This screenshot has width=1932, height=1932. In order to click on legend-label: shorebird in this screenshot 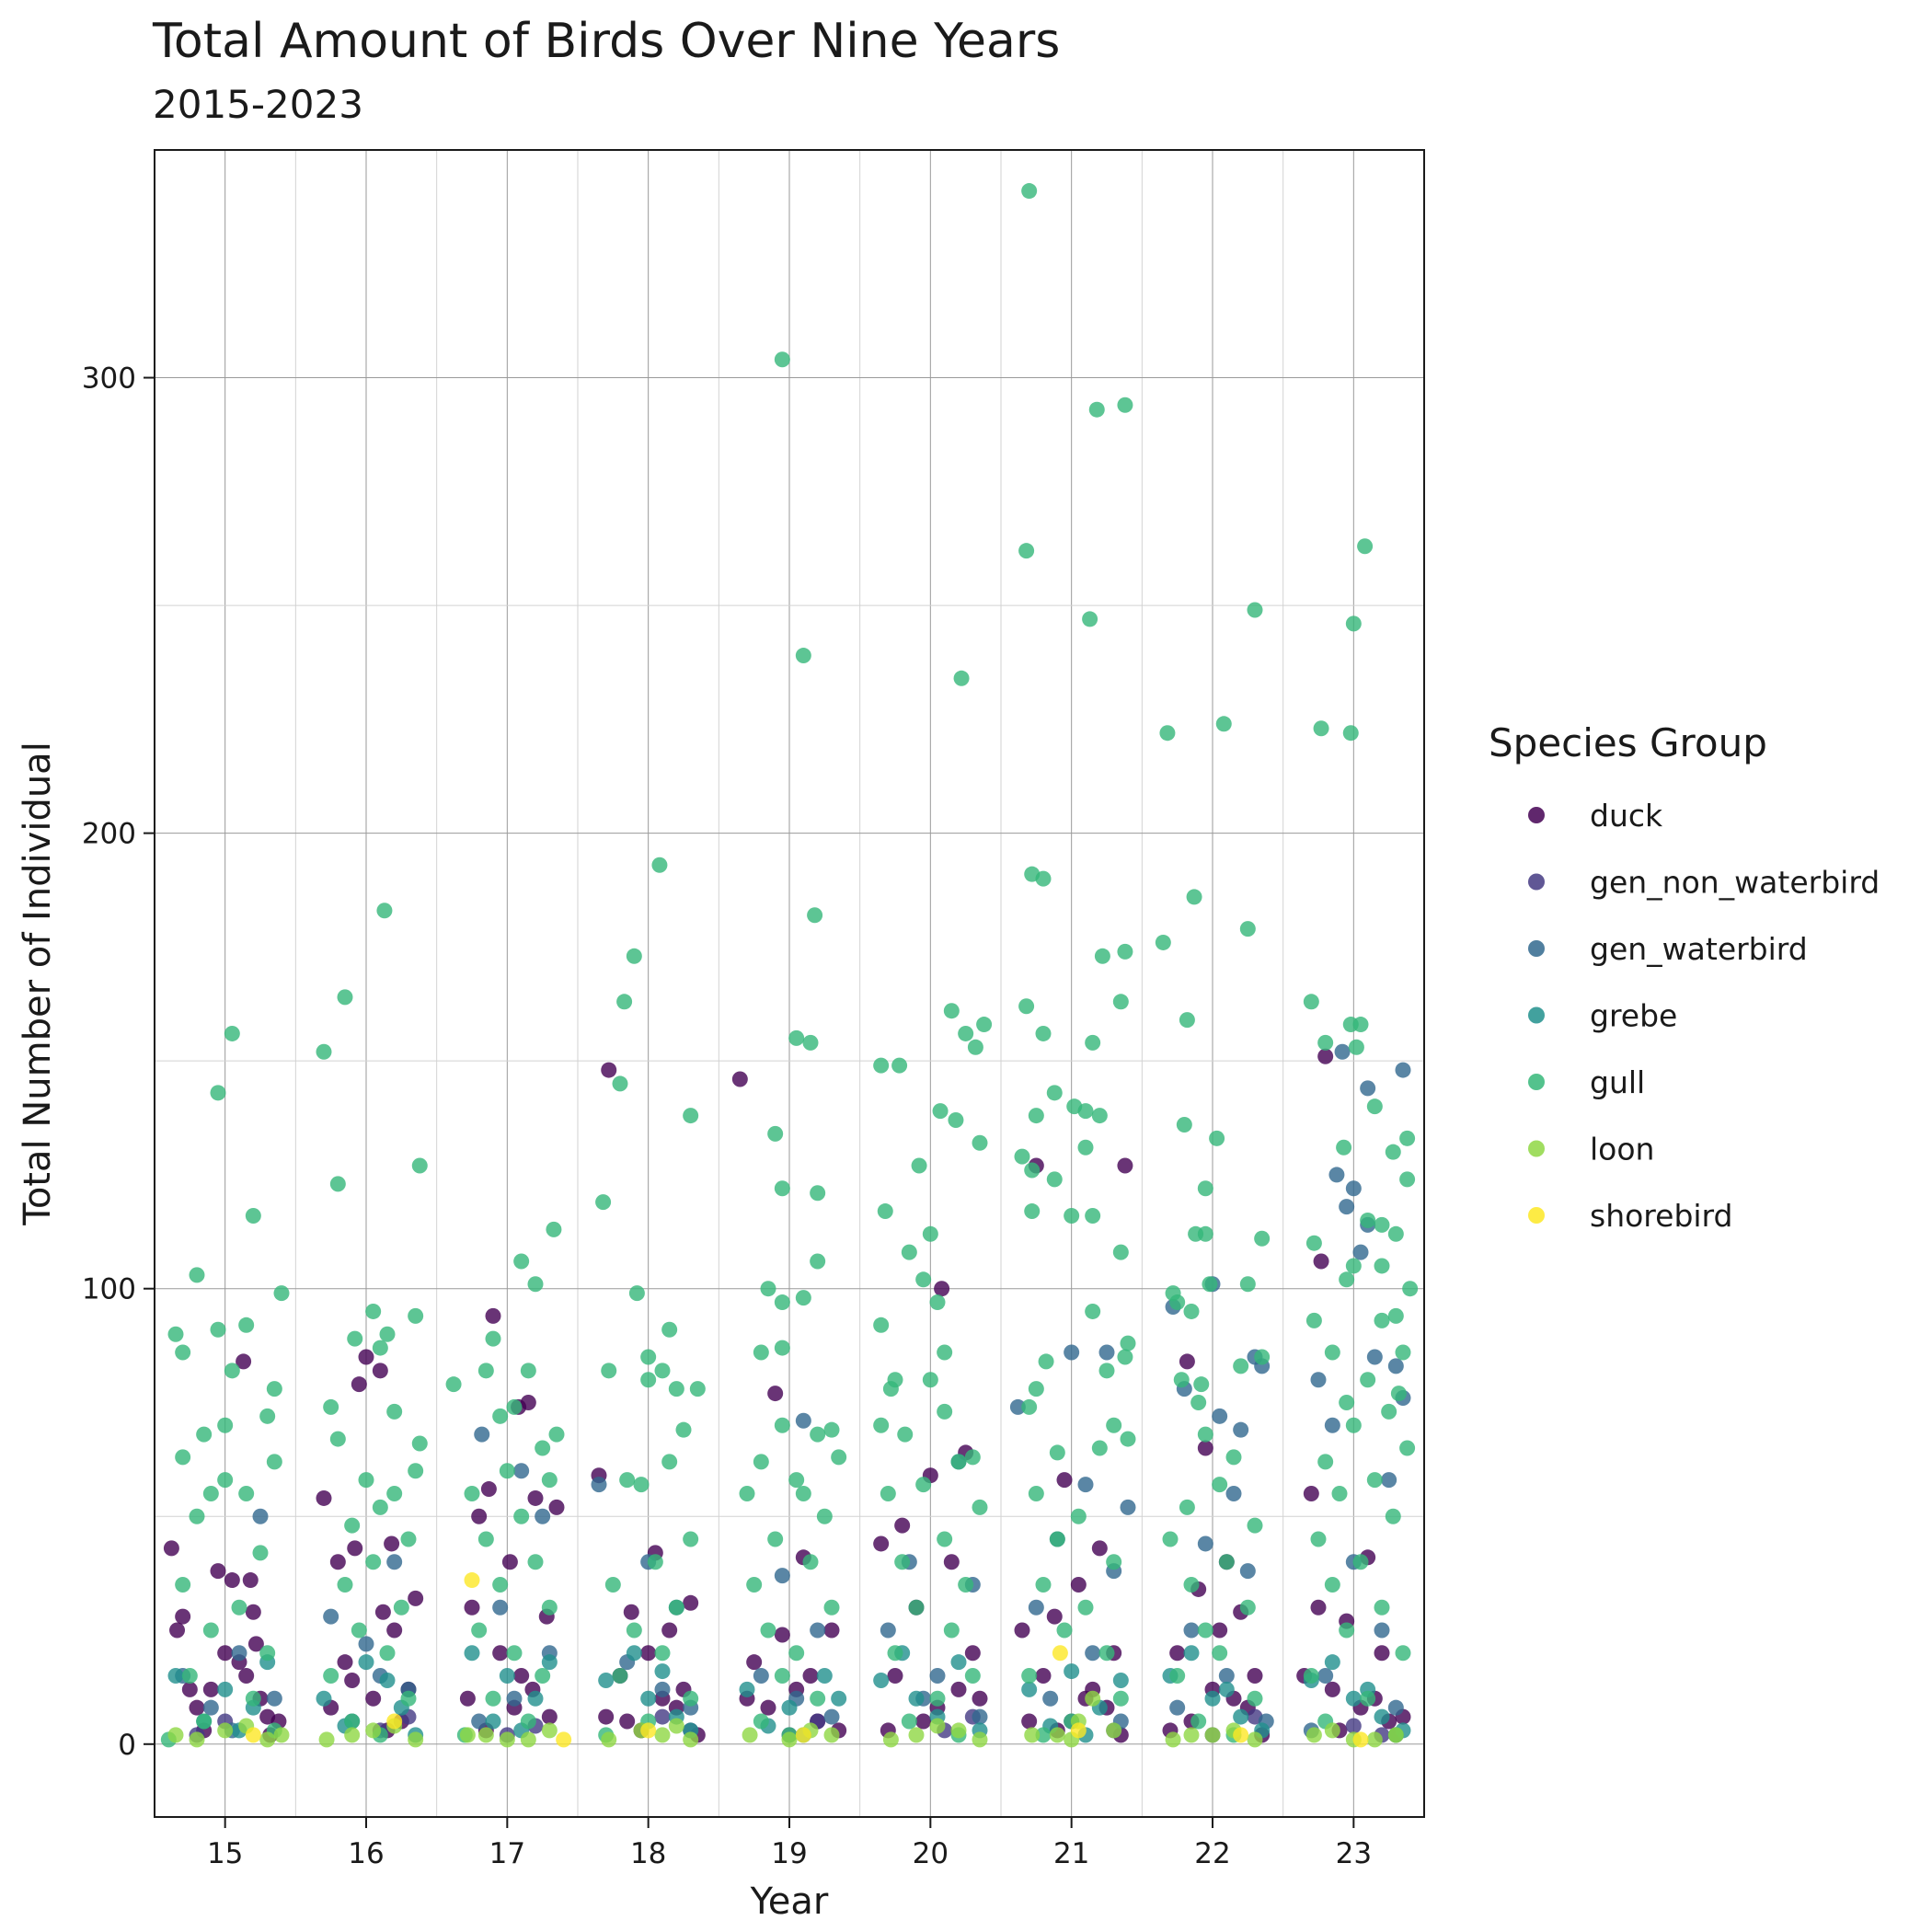, I will do `click(1661, 1216)`.